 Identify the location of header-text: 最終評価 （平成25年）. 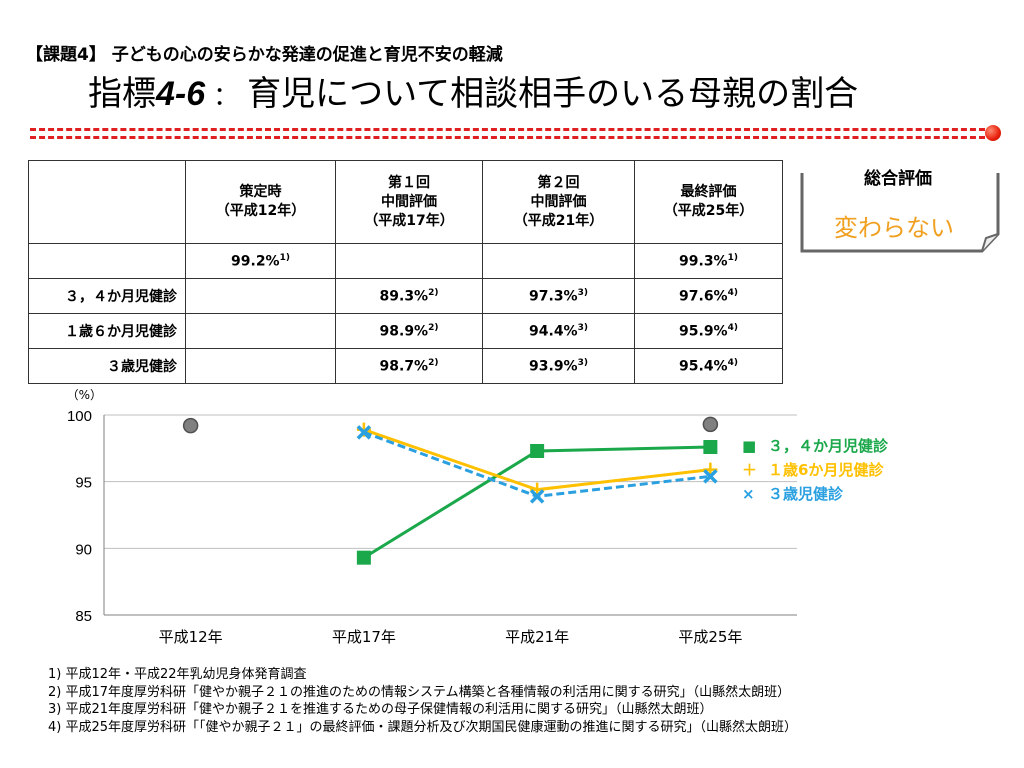
(708, 201).